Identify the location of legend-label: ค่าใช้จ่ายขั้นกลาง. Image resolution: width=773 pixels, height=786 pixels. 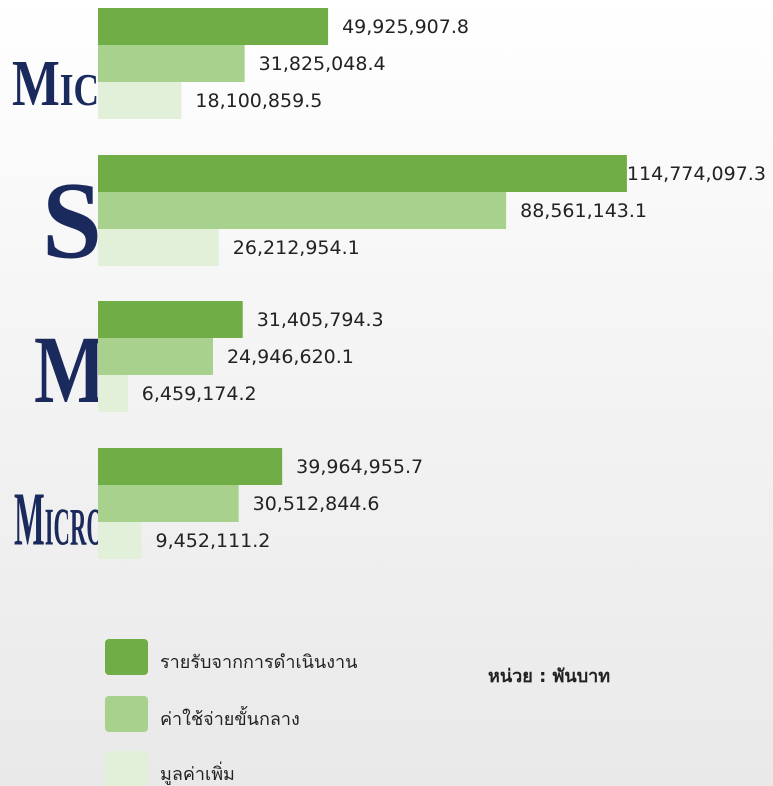
(230, 718).